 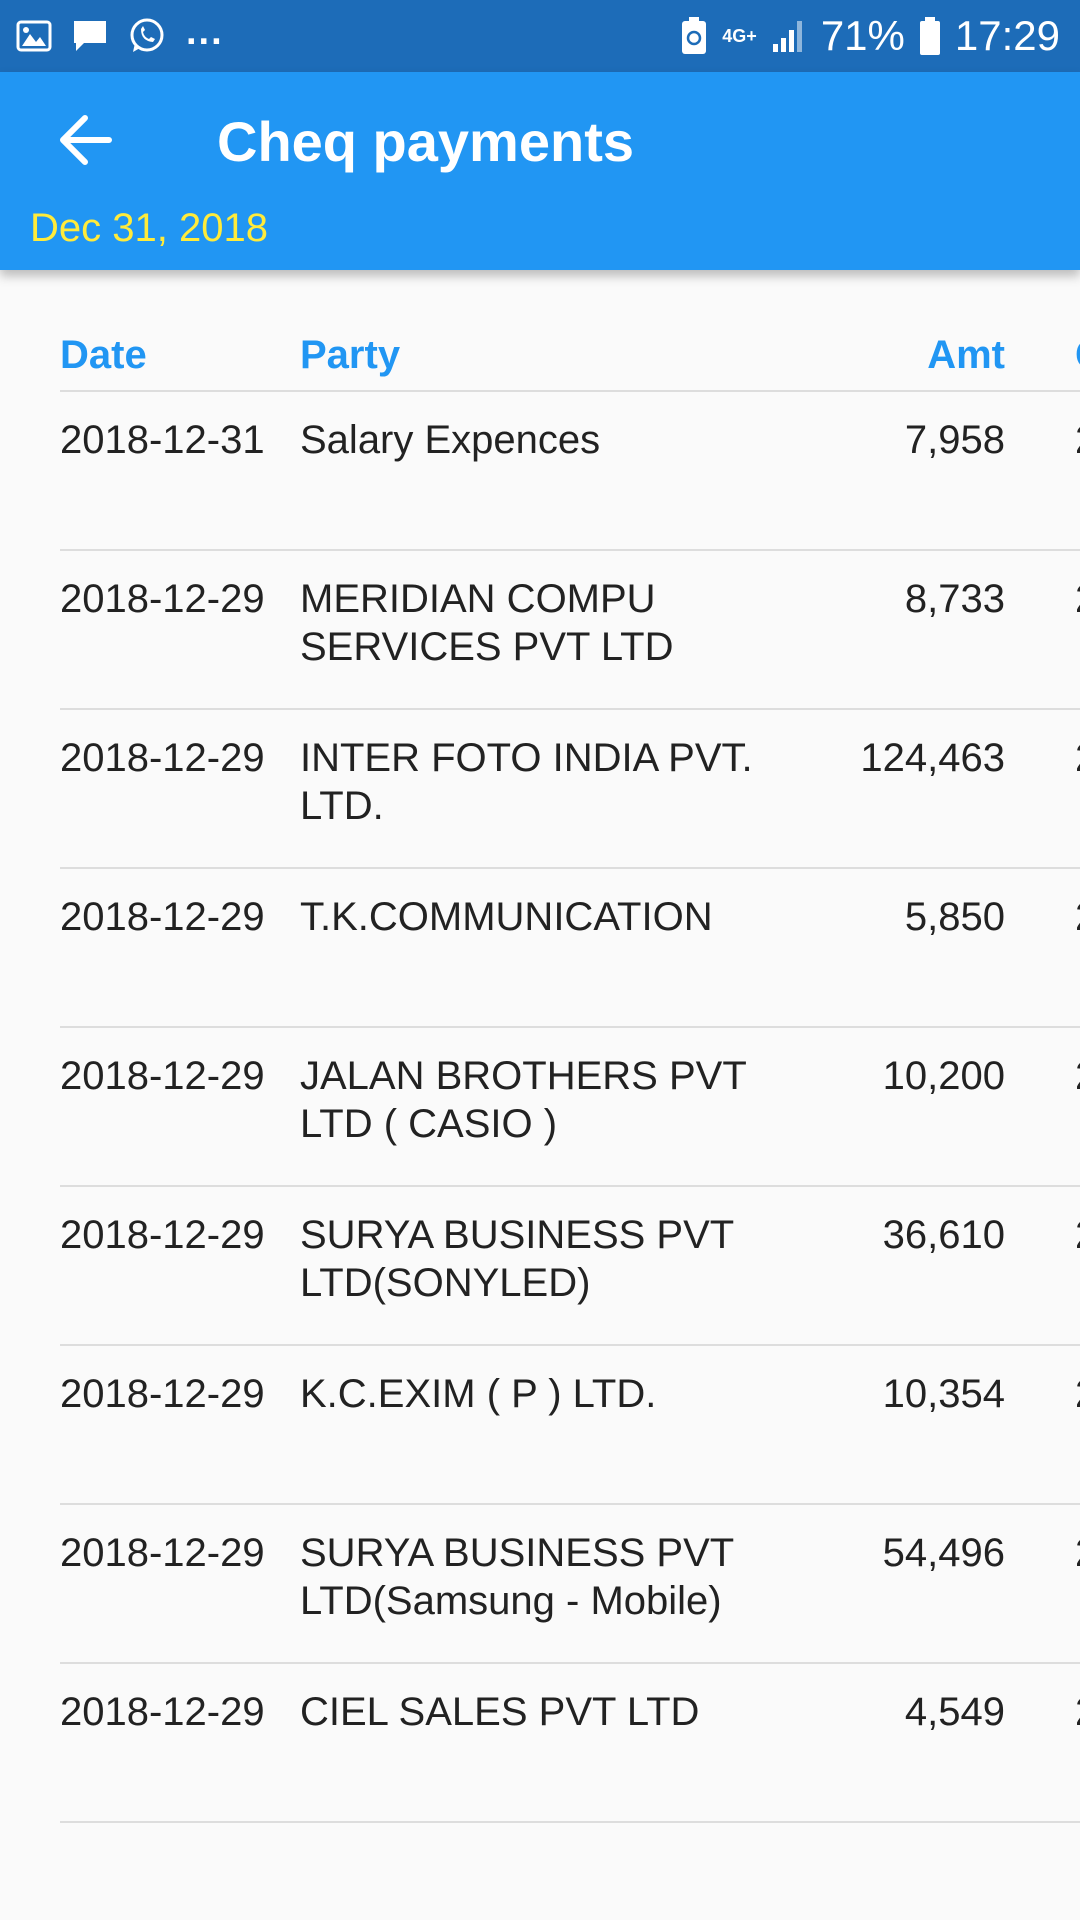 I want to click on table-row: 2018-12-29 T.K.COMMUNICATION 5,850 2, so click(x=570, y=948).